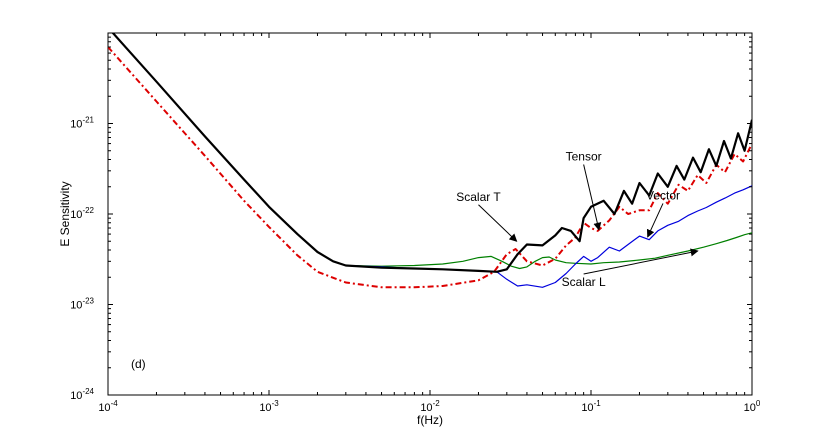 The height and width of the screenshot is (444, 830). I want to click on x-tick-label: 10⁻³, so click(269, 406).